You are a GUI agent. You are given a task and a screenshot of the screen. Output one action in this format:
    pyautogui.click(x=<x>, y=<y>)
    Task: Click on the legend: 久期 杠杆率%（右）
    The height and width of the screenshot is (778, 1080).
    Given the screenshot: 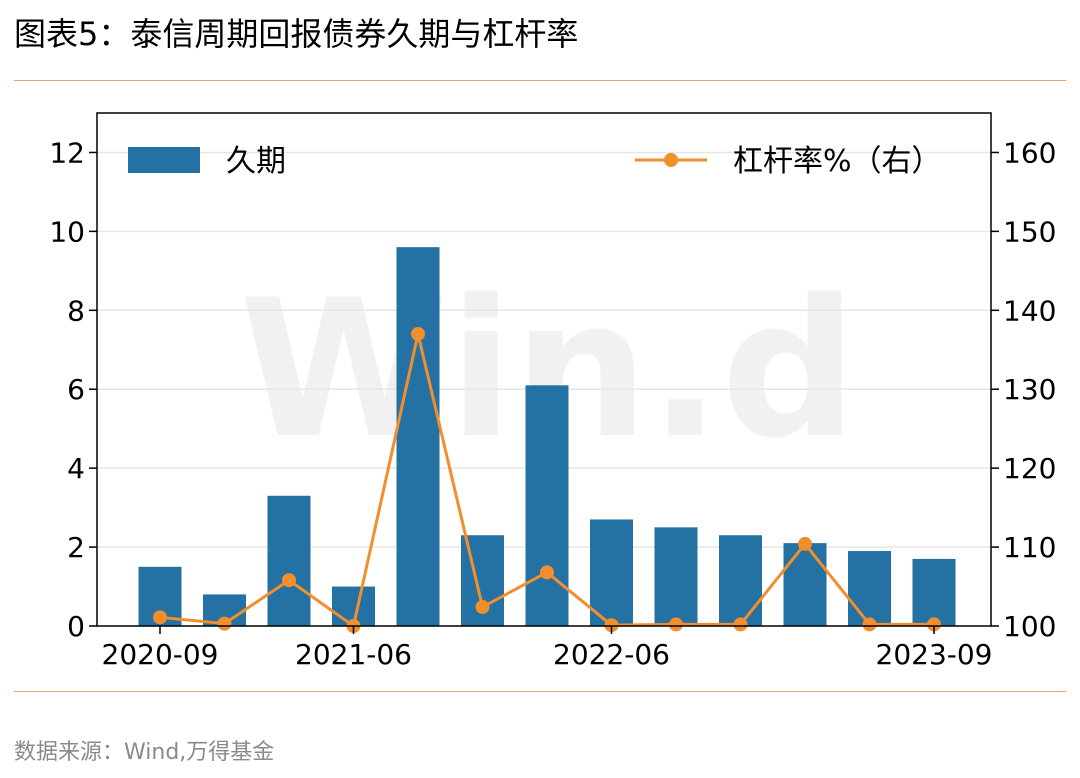 What is the action you would take?
    pyautogui.click(x=535, y=161)
    